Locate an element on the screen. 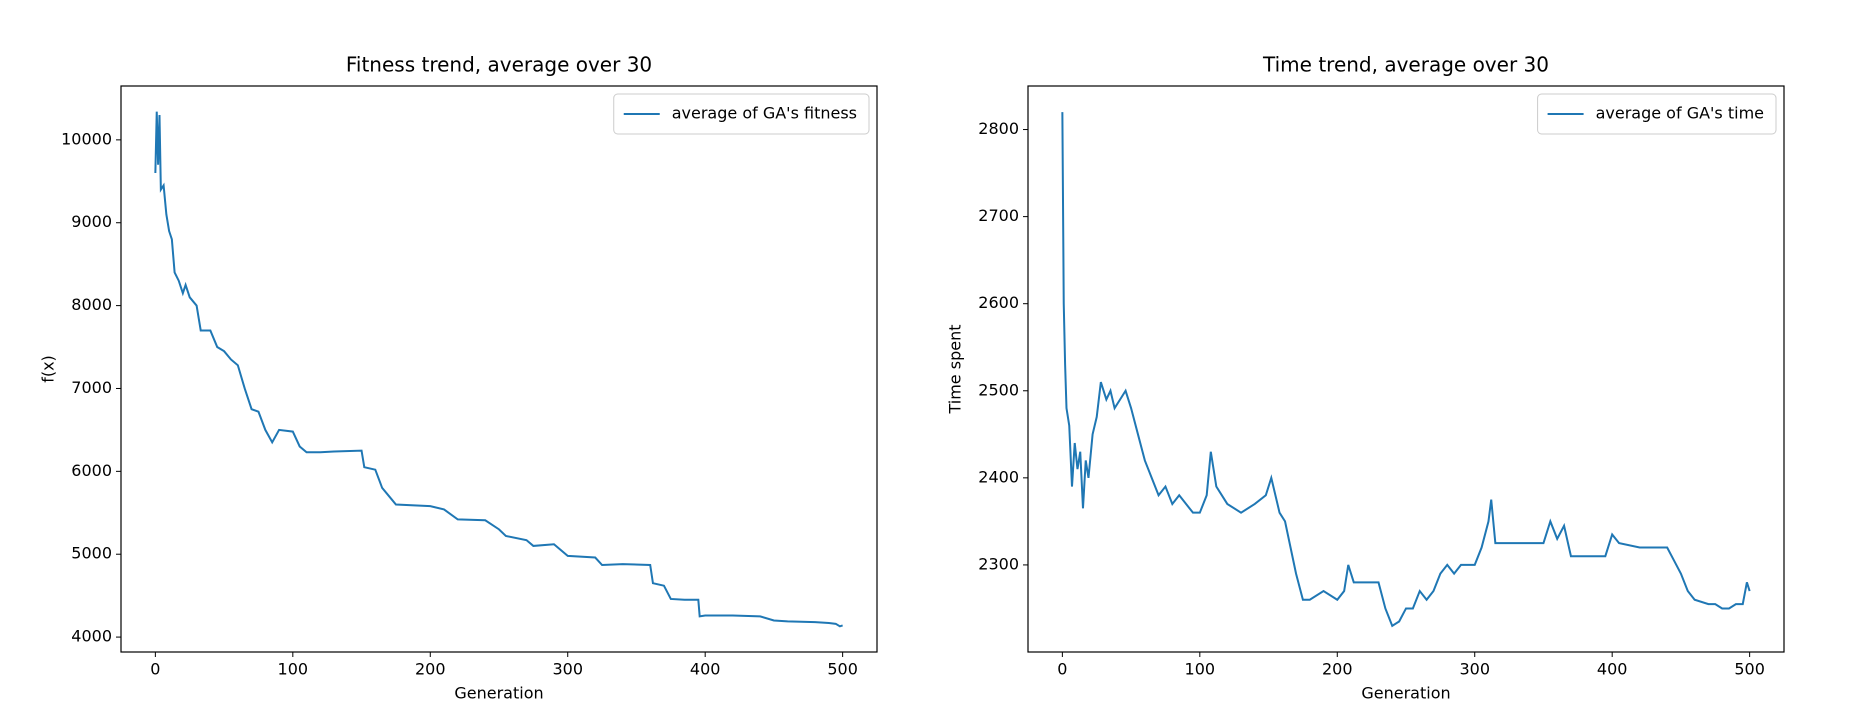  chart-title: Fitness trend, average over 30 is located at coordinates (499, 65).